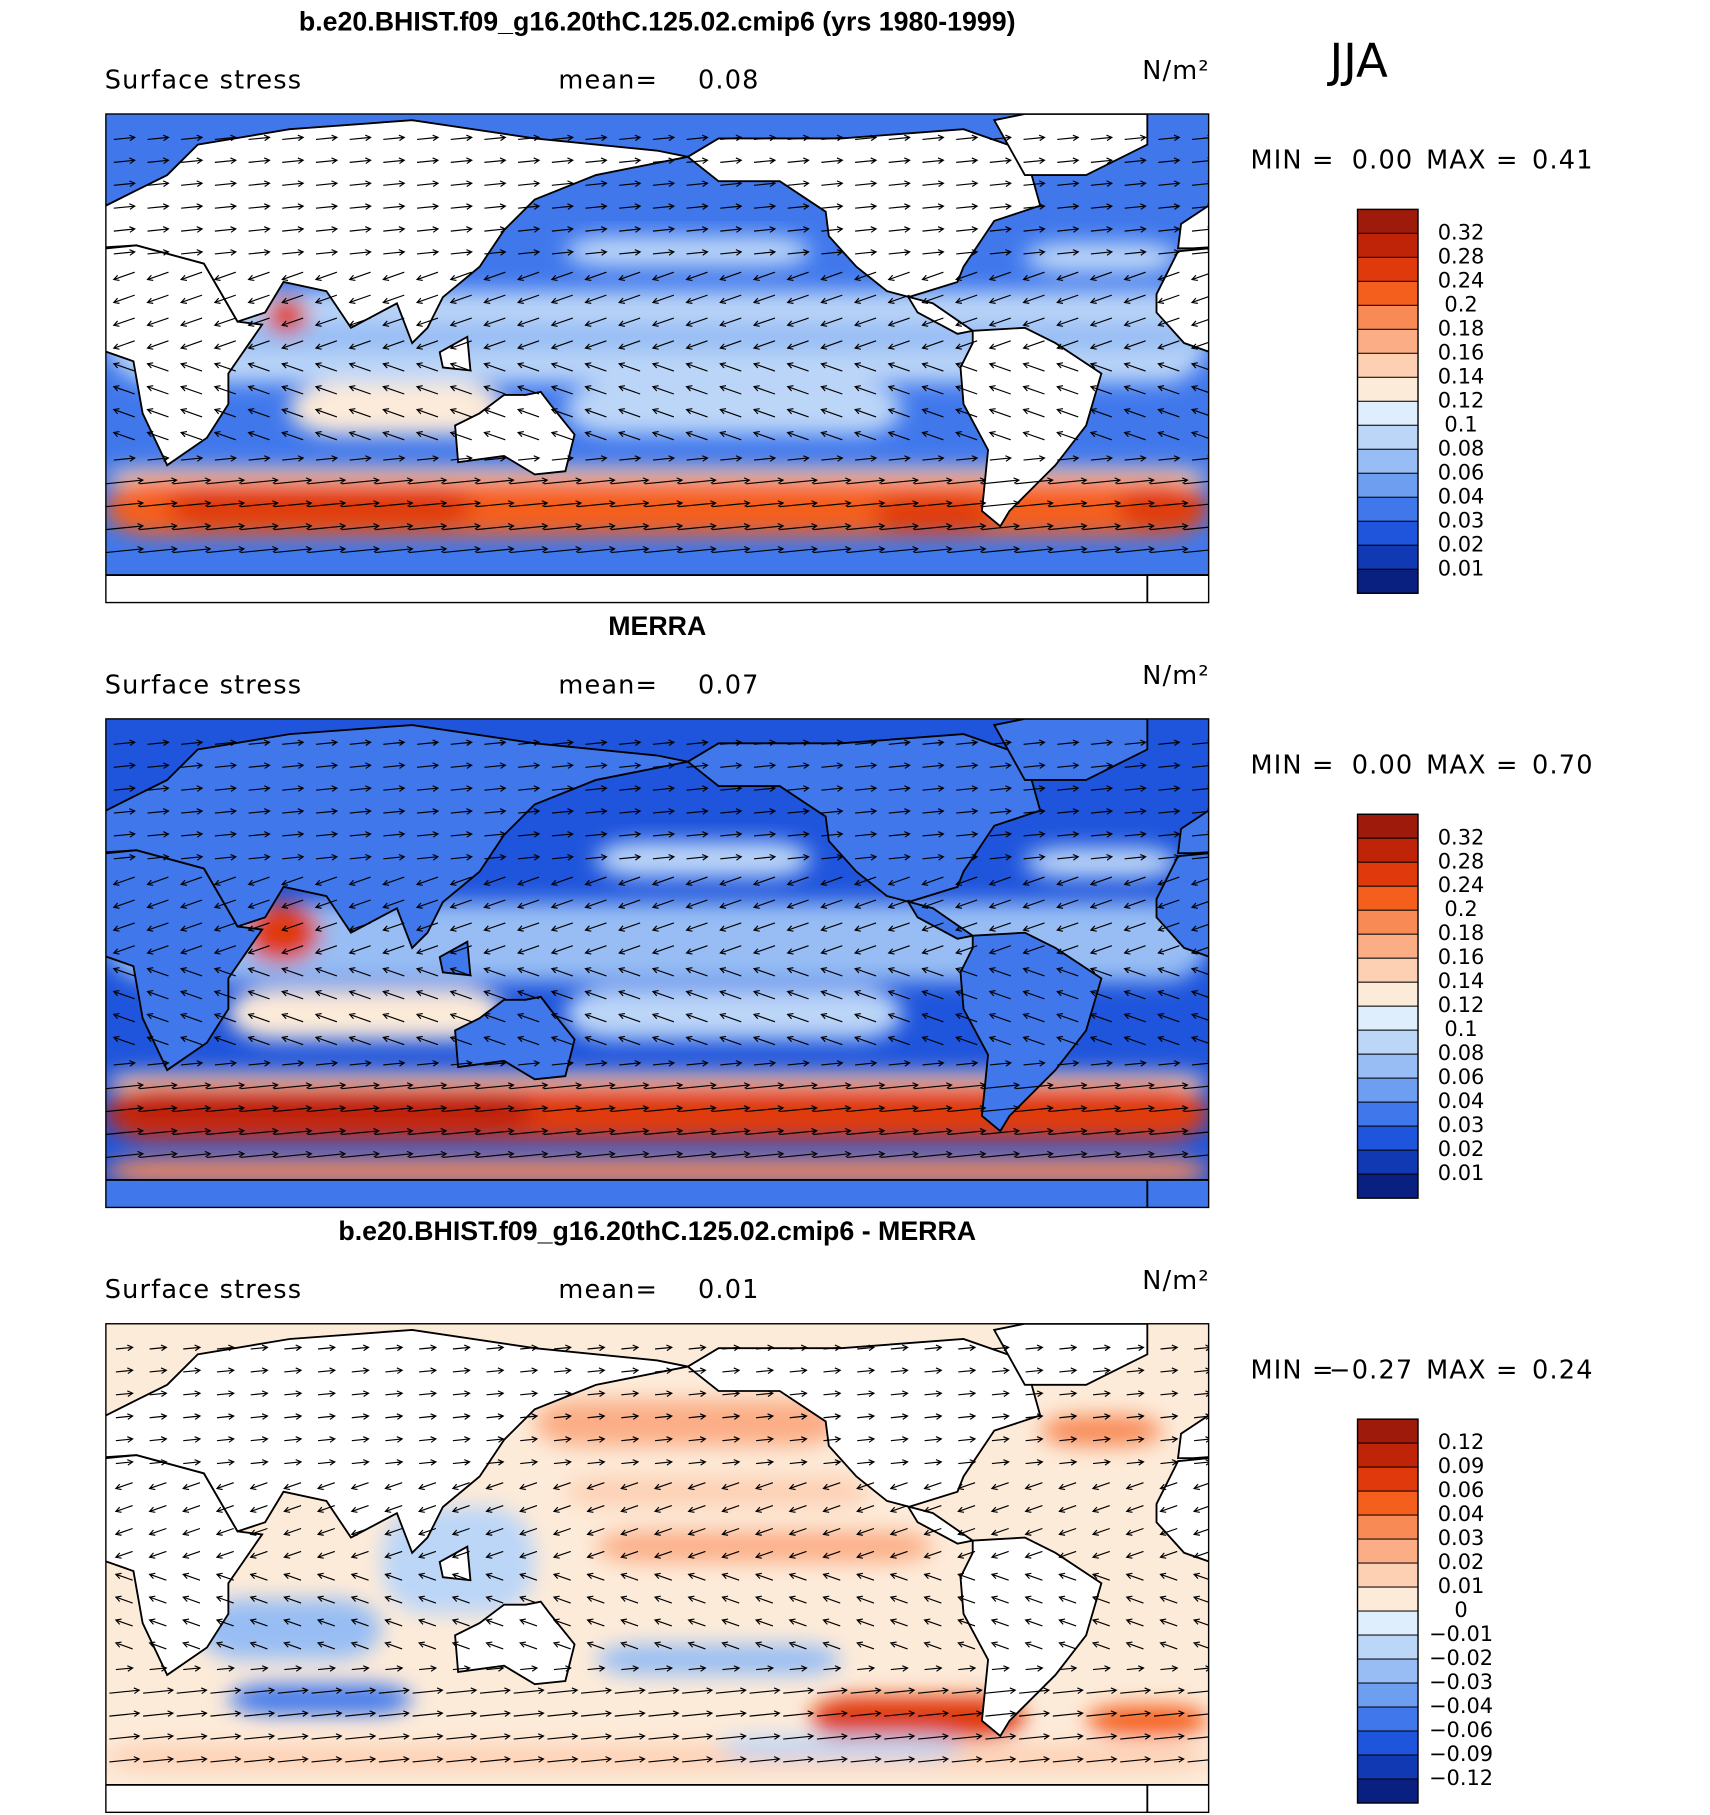 The width and height of the screenshot is (1710, 1815). What do you see at coordinates (1461, 1658) in the screenshot?
I see `colorbar-label: −0.02` at bounding box center [1461, 1658].